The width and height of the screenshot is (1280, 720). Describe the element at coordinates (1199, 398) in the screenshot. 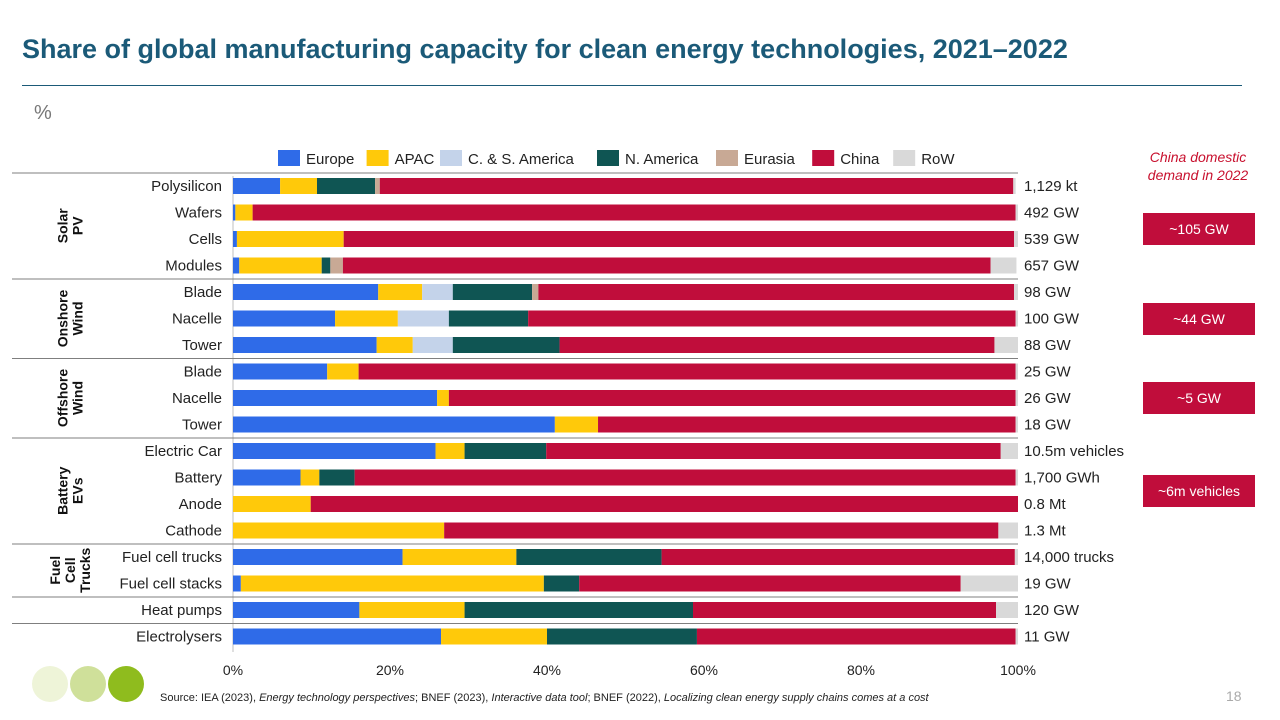

I see `china-demand-box-offshore: ~5 GW` at that location.